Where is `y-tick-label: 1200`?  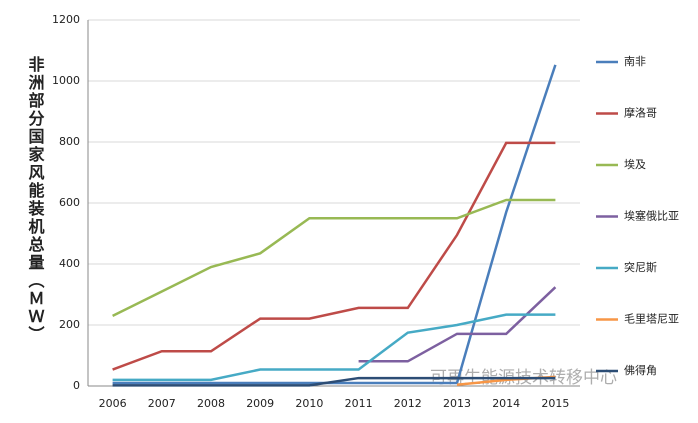 y-tick-label: 1200 is located at coordinates (66, 19).